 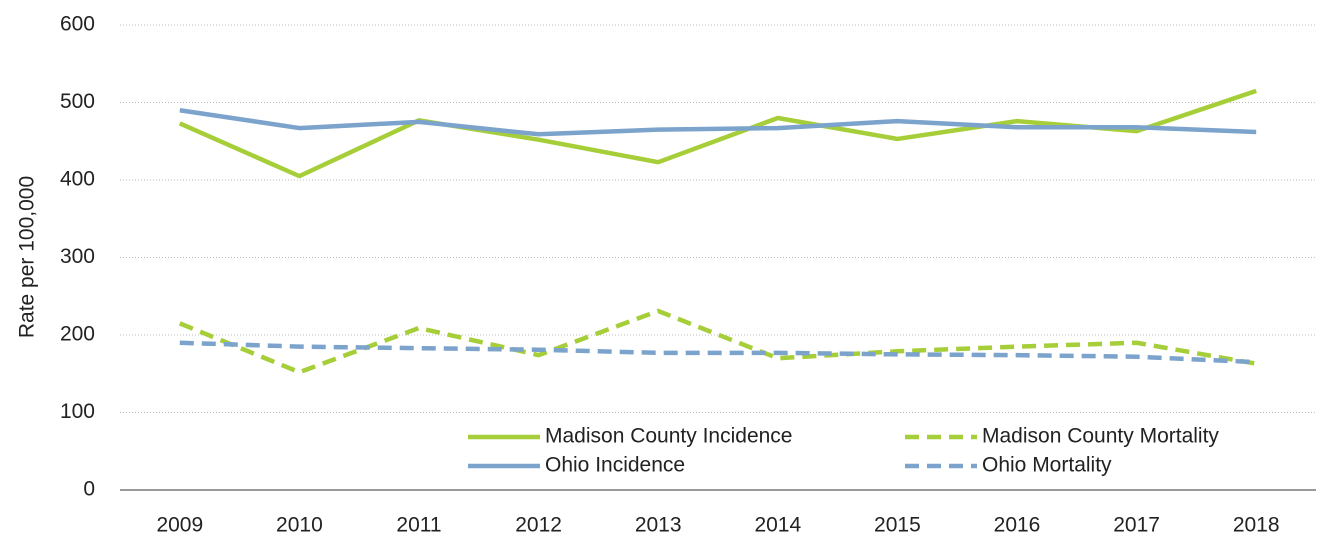 I want to click on x-tick-label: 2011, so click(x=418, y=525).